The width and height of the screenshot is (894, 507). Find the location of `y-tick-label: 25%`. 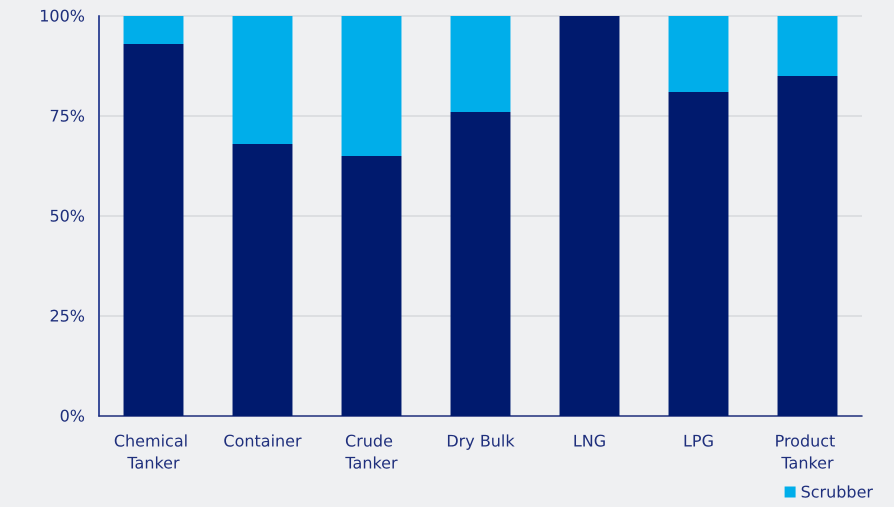

y-tick-label: 25% is located at coordinates (67, 316).